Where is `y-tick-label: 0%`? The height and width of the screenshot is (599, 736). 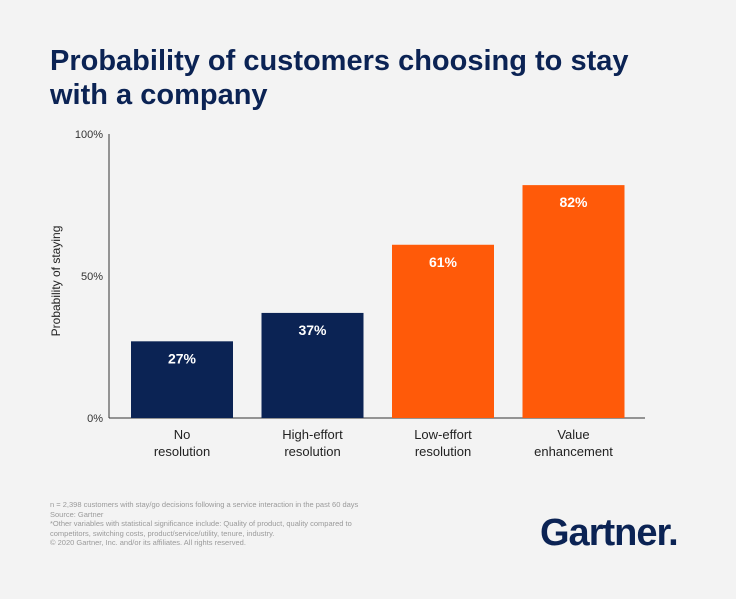
y-tick-label: 0% is located at coordinates (95, 419).